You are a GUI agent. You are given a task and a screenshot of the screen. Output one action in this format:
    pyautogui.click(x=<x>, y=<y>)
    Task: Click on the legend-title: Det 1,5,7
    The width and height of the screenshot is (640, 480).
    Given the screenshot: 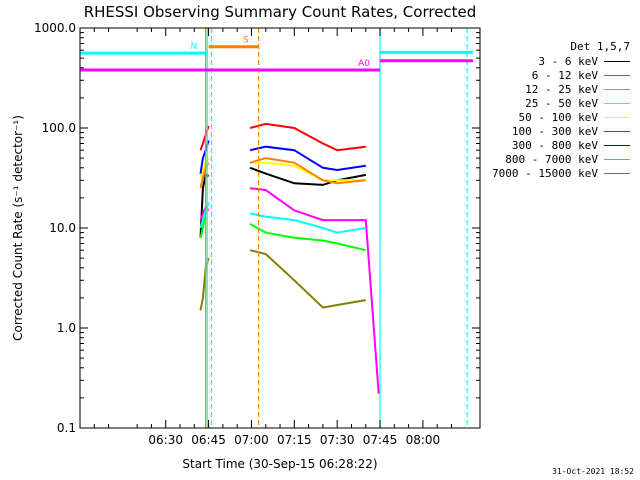 What is the action you would take?
    pyautogui.click(x=600, y=46)
    